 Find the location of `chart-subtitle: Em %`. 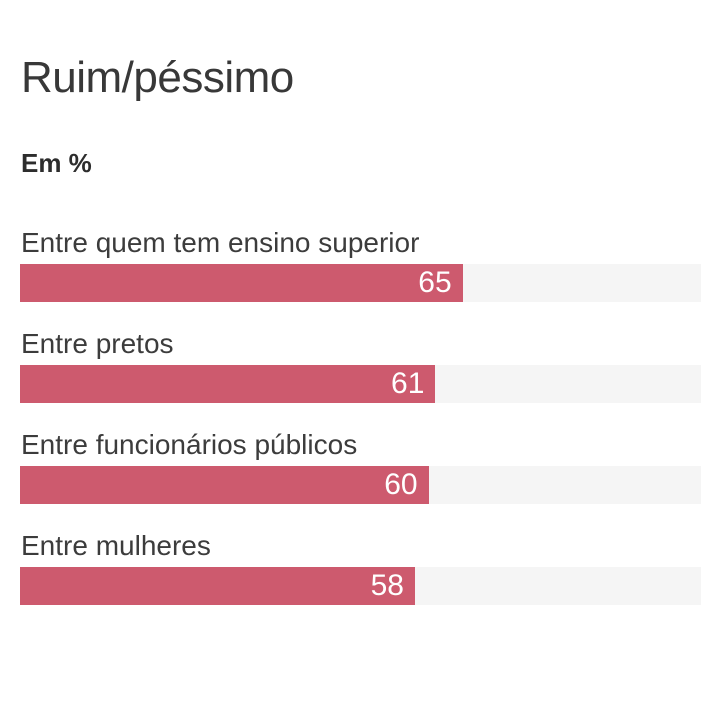

chart-subtitle: Em % is located at coordinates (56, 163).